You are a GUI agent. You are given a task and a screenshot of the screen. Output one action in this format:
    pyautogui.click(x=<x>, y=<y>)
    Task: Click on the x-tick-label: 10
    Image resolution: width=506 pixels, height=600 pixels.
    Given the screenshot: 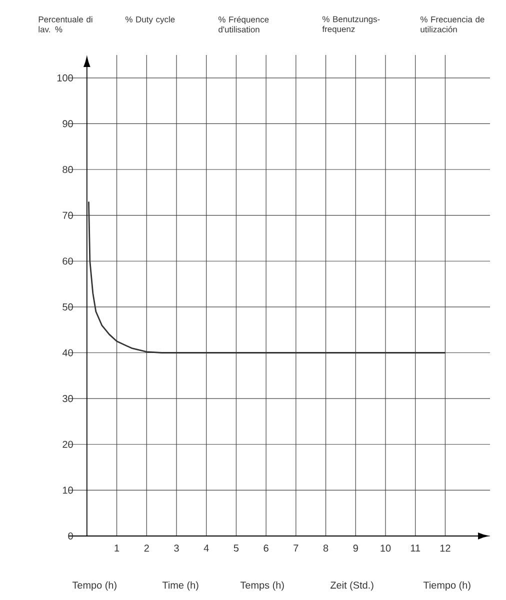 What is the action you would take?
    pyautogui.click(x=385, y=548)
    